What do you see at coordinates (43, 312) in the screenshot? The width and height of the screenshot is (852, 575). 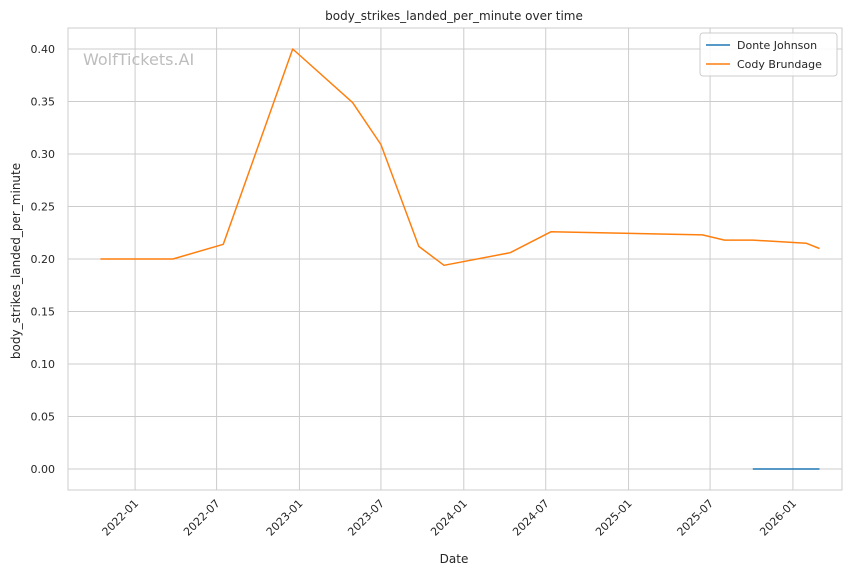 I see `y-tick-label: 0.15` at bounding box center [43, 312].